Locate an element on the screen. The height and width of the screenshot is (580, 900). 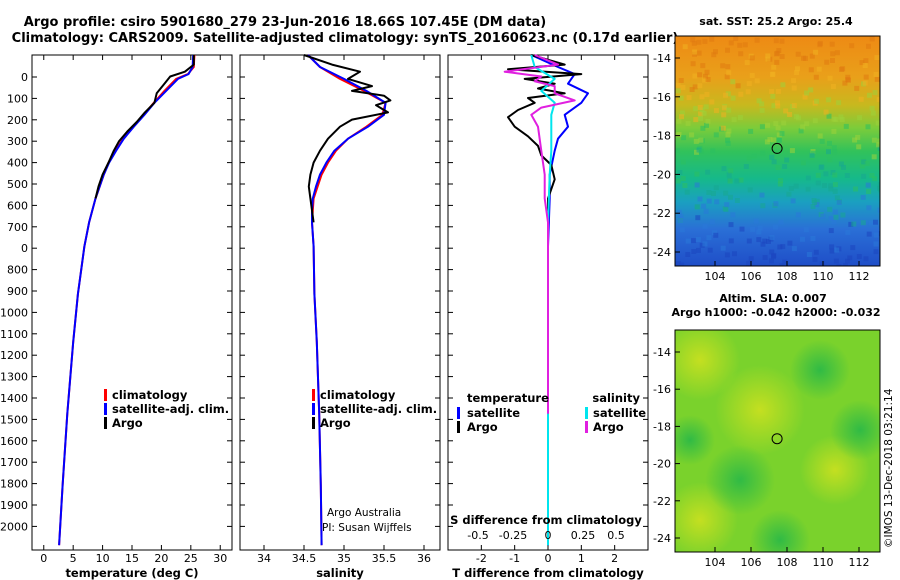
x-tick-label: 10 is located at coordinates (103, 558).